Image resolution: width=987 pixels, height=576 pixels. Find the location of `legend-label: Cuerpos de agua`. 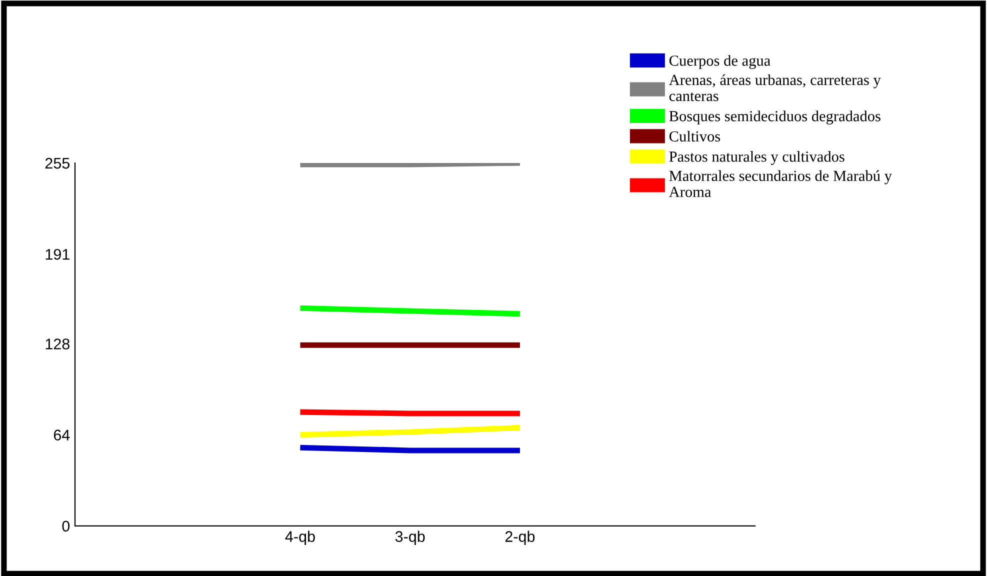

legend-label: Cuerpos de agua is located at coordinates (719, 62).